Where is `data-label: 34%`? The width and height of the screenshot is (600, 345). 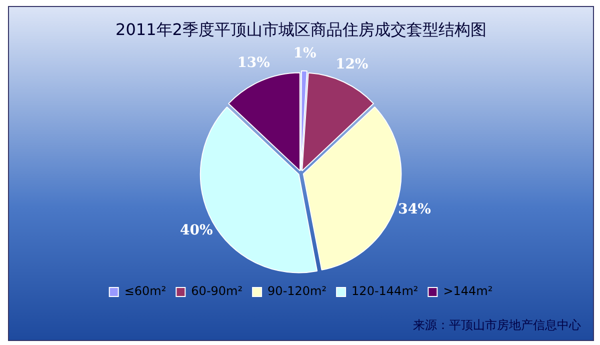
data-label: 34% is located at coordinates (414, 210).